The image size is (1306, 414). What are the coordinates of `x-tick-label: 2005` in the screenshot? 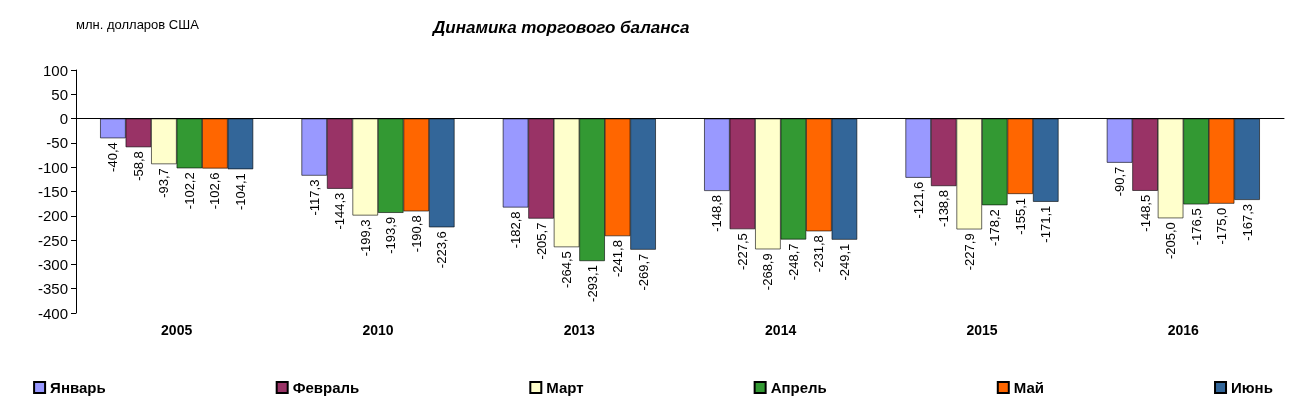 It's located at (177, 330).